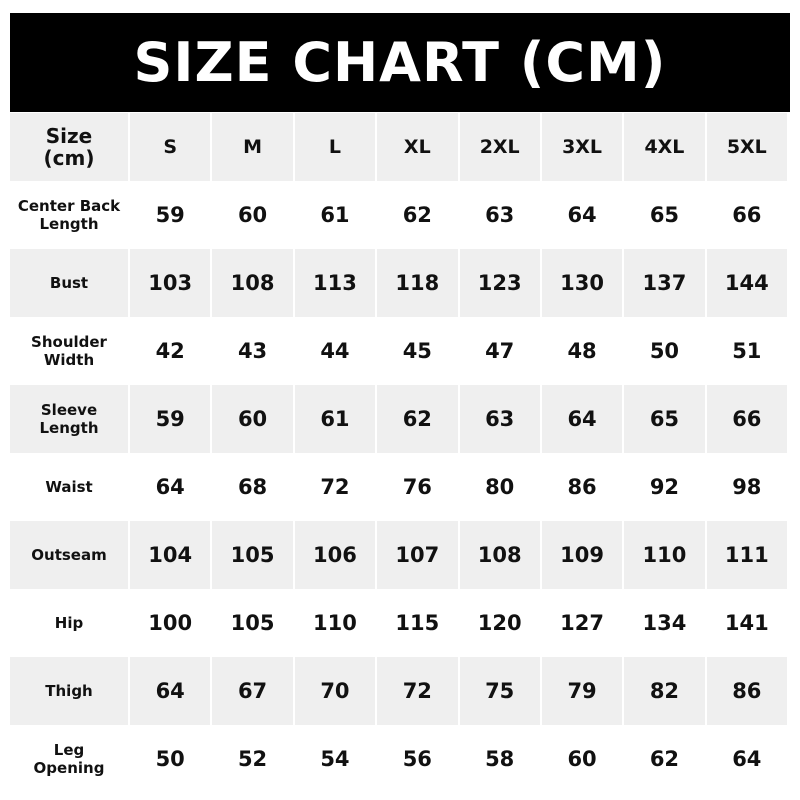  What do you see at coordinates (69, 487) in the screenshot?
I see `row-label: Waist` at bounding box center [69, 487].